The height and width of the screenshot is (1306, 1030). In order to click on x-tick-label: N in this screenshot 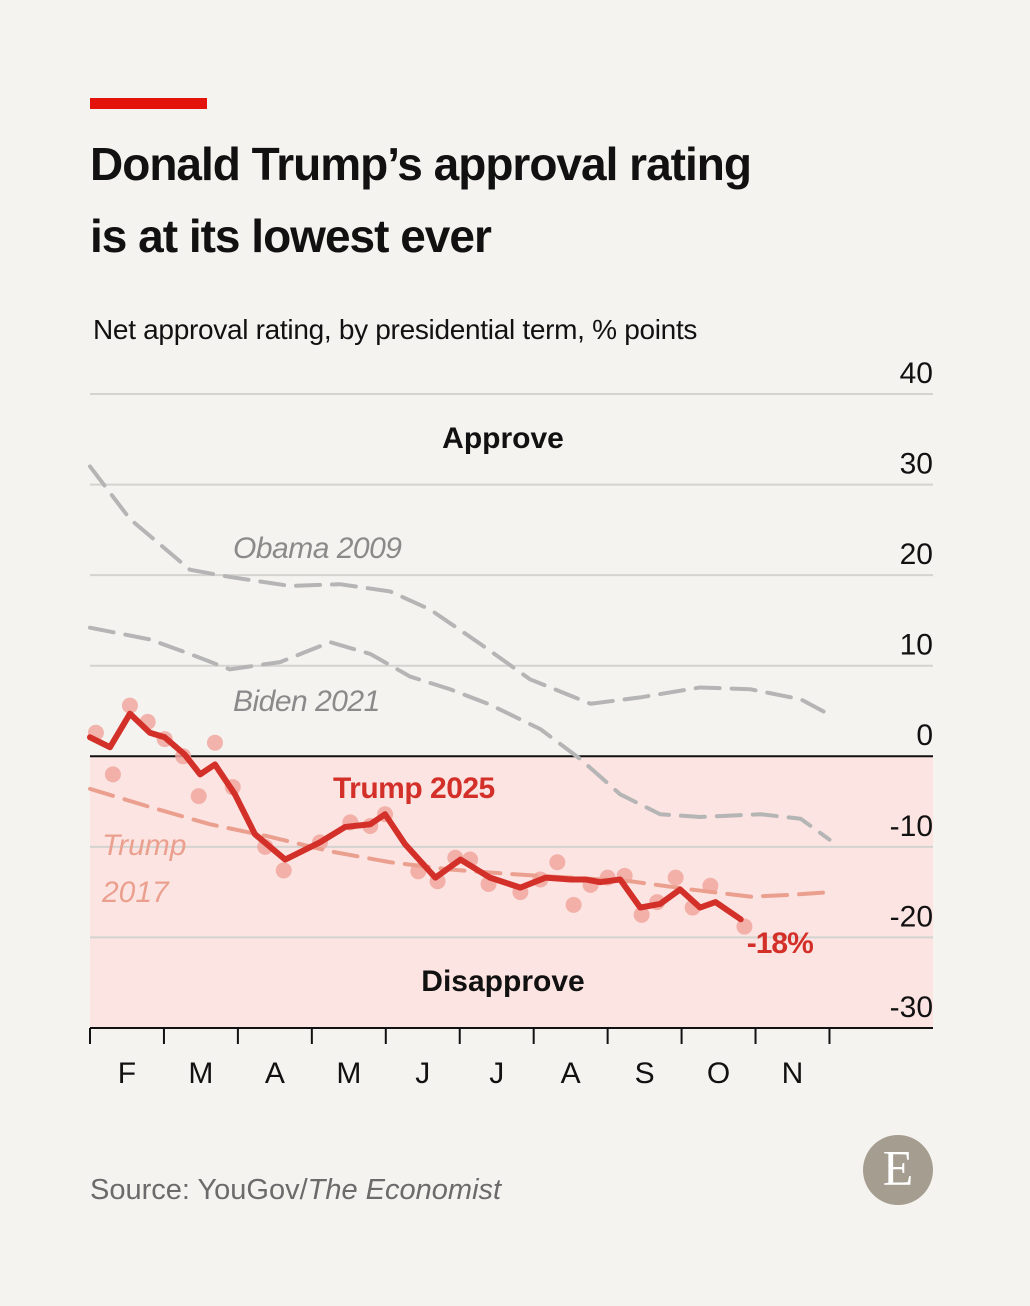, I will do `click(793, 1073)`.